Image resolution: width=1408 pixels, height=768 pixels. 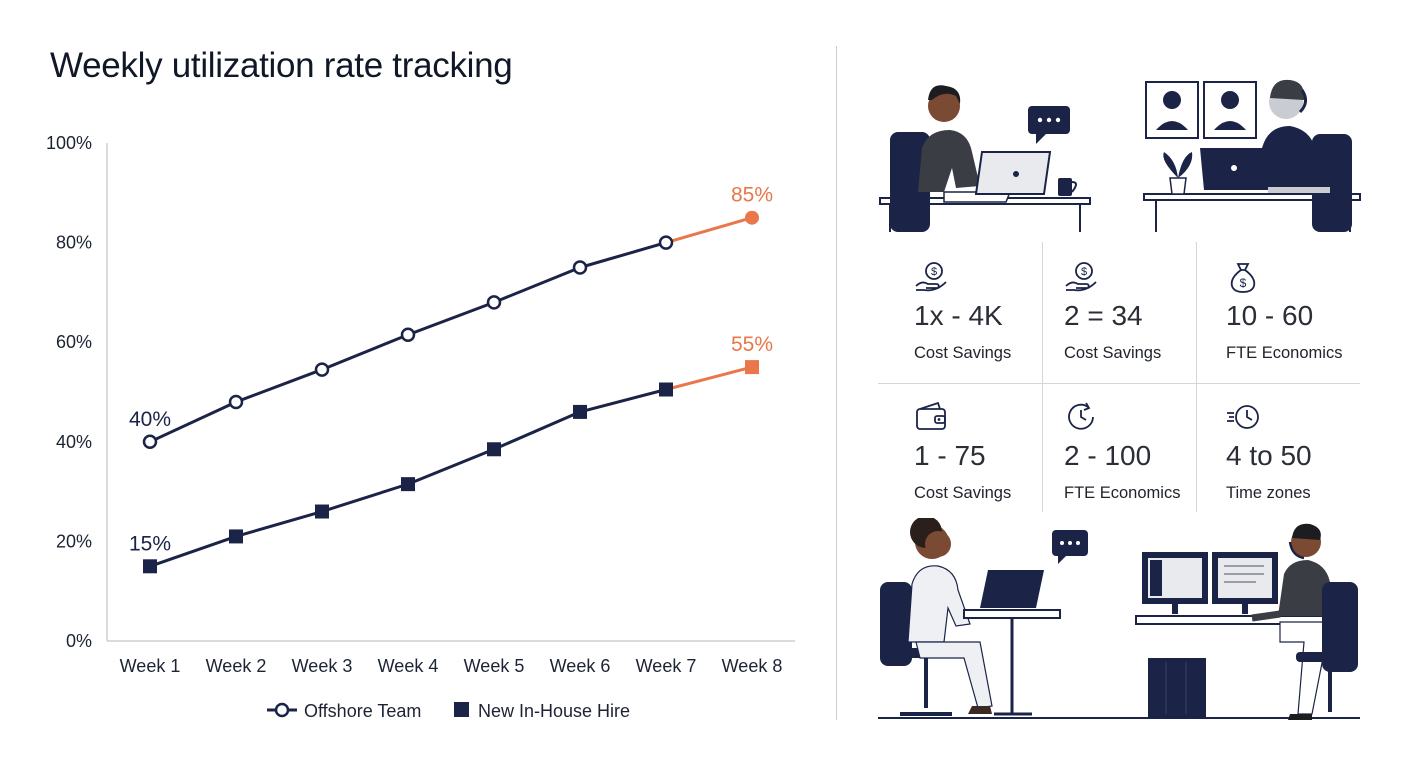 What do you see at coordinates (74, 541) in the screenshot?
I see `y-tick-label: 20%` at bounding box center [74, 541].